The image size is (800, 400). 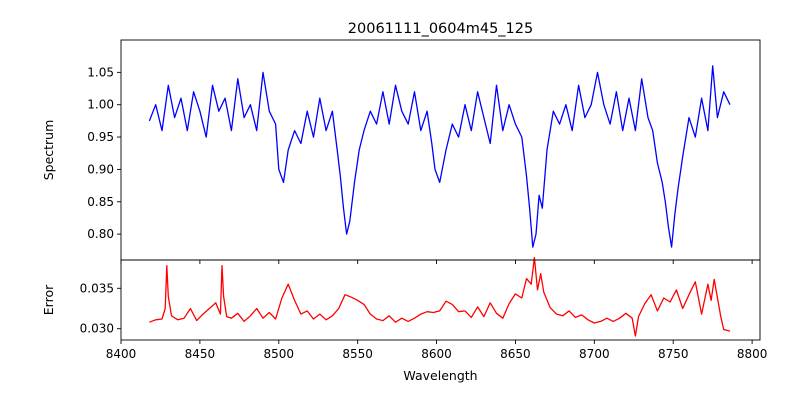 What do you see at coordinates (440, 29) in the screenshot?
I see `chart-title: 20061111_0604m45_125` at bounding box center [440, 29].